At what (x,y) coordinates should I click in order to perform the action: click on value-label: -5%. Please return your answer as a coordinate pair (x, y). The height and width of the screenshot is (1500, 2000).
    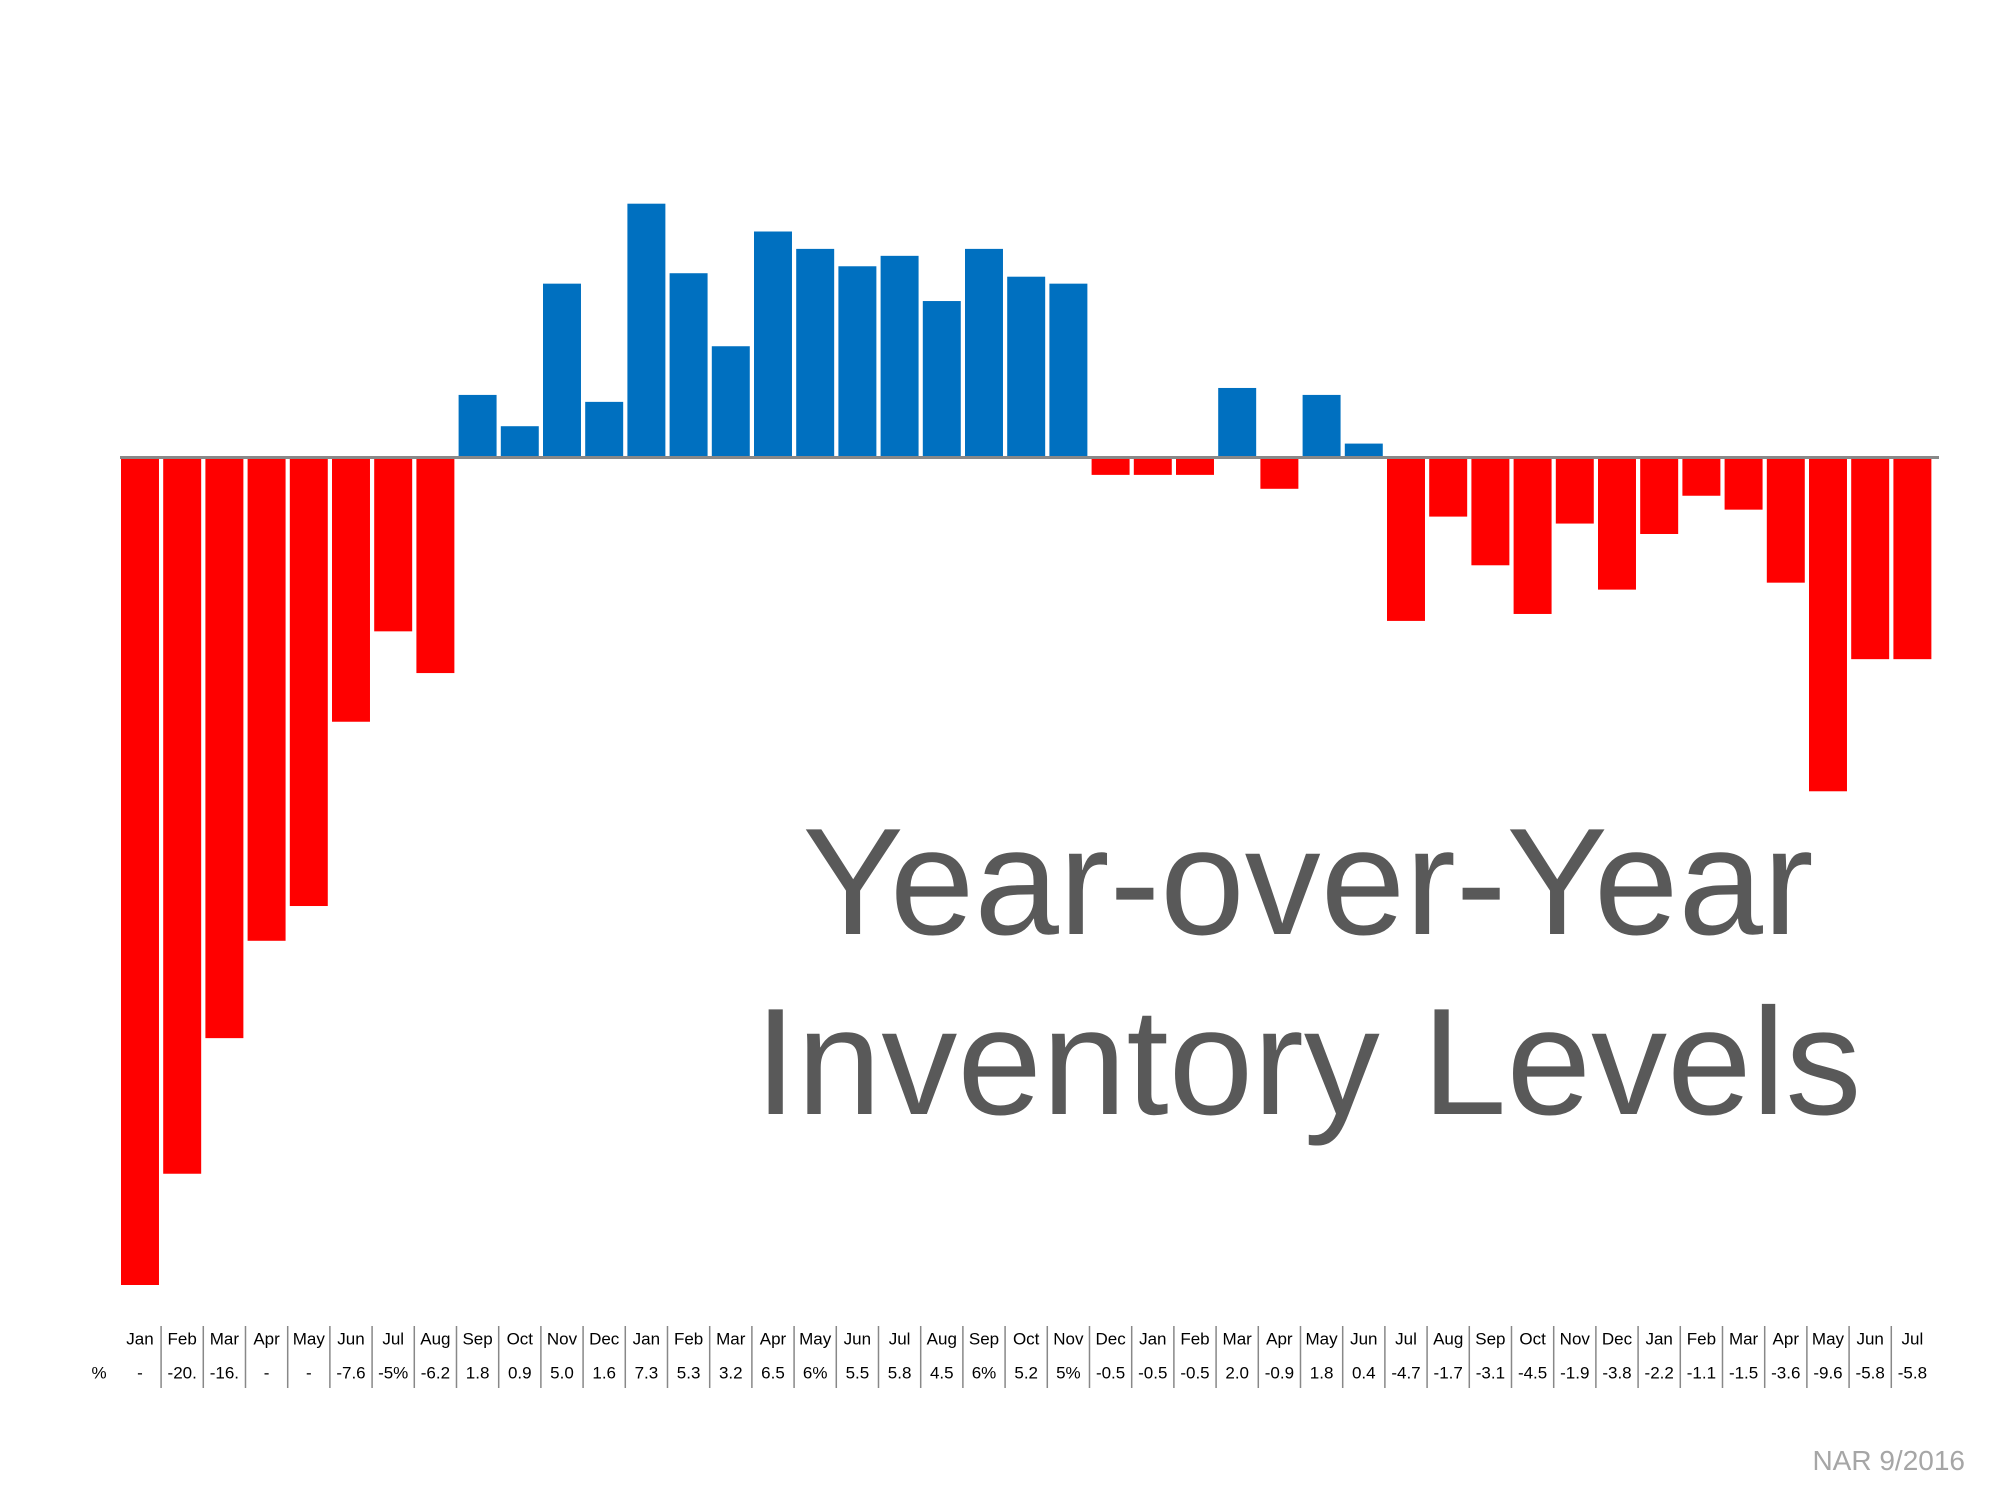
    Looking at the image, I should click on (393, 1372).